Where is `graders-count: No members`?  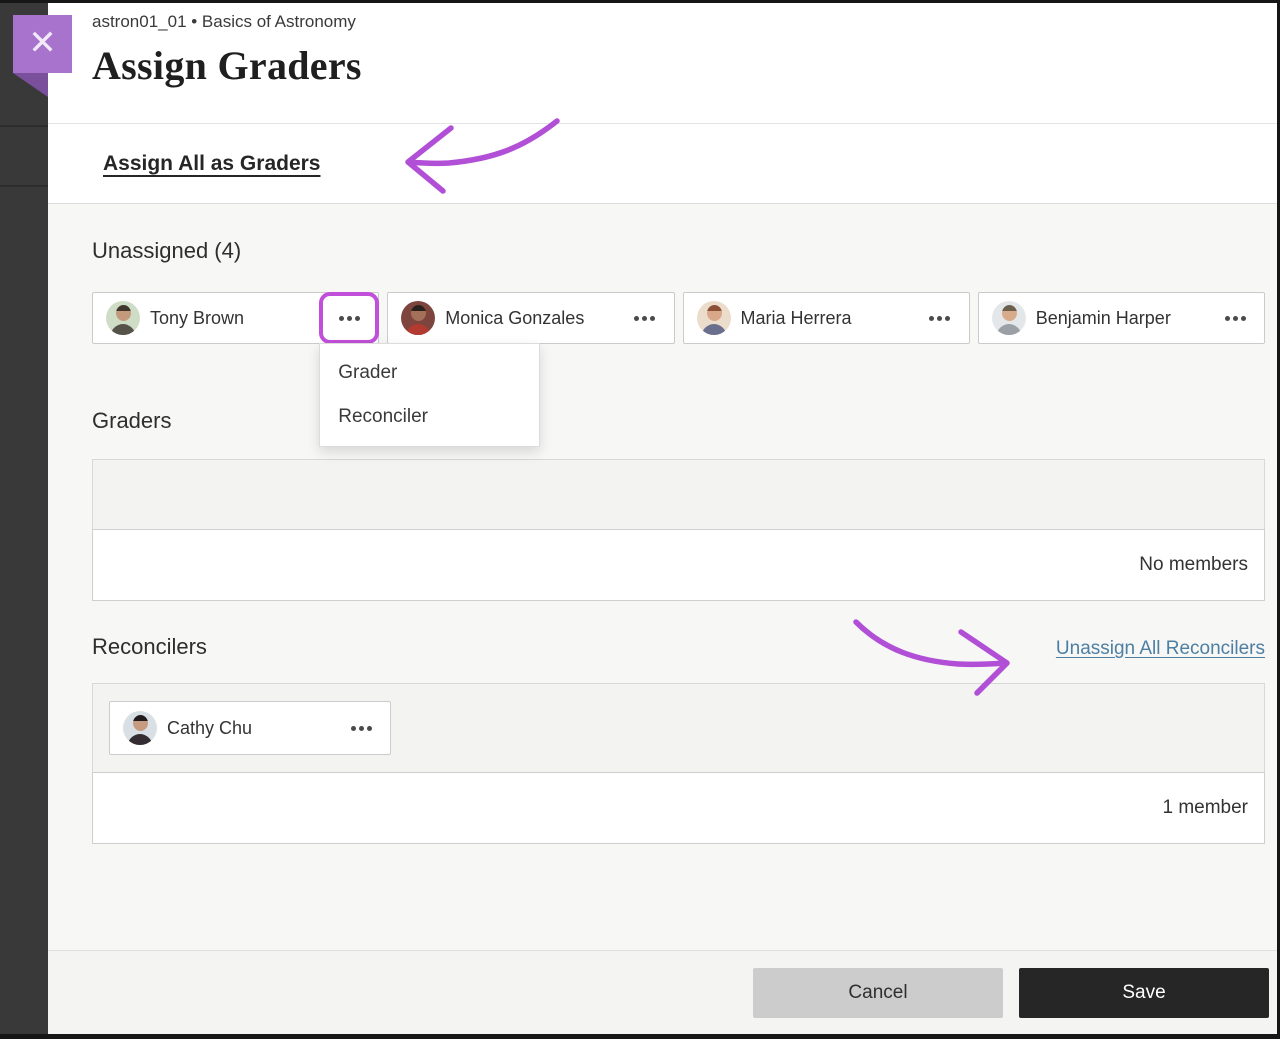 graders-count: No members is located at coordinates (1193, 564).